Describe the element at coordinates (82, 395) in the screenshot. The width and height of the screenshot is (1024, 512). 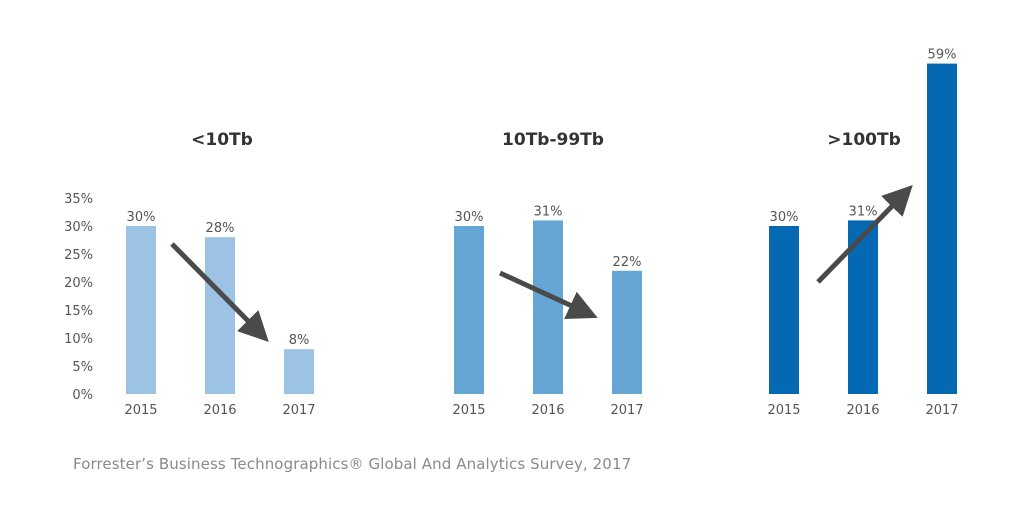
I see `y-tick-label: 0%` at that location.